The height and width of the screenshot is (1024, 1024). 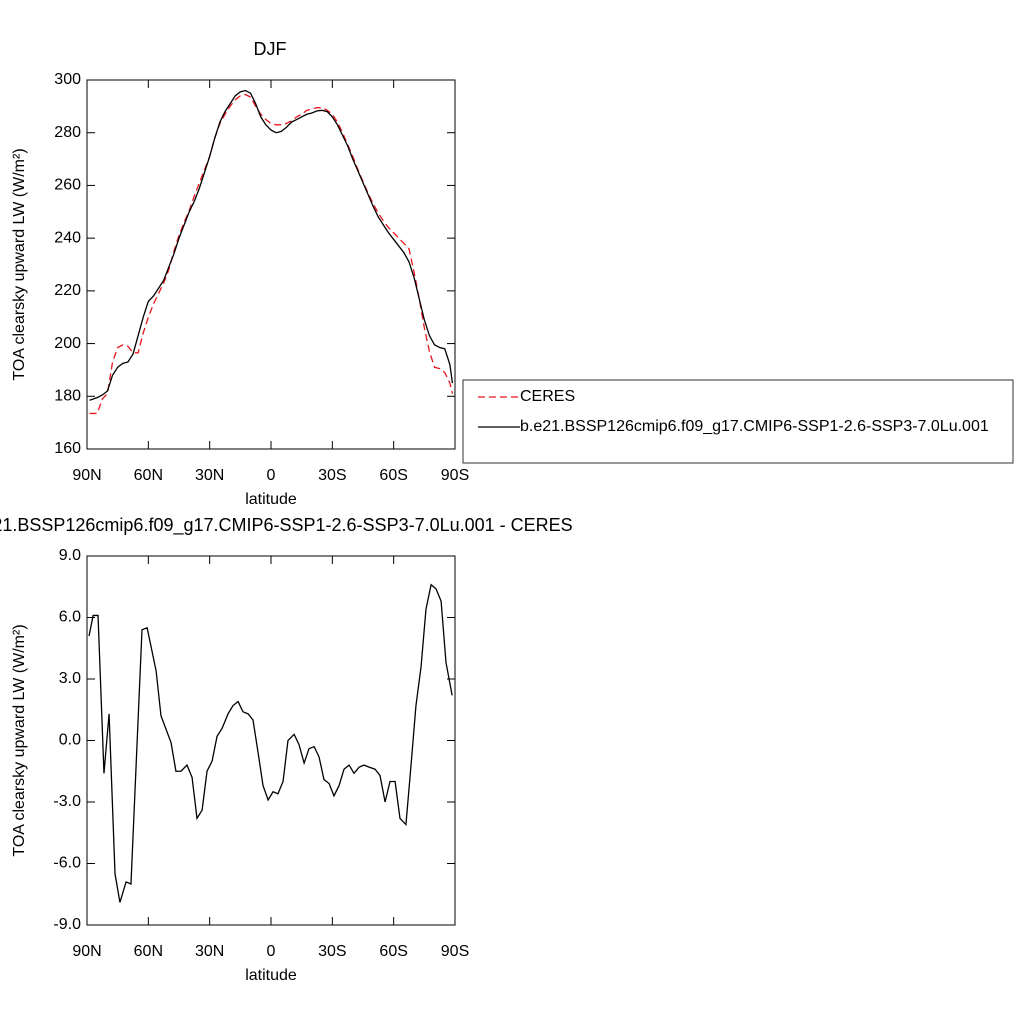 What do you see at coordinates (67, 343) in the screenshot?
I see `y-tick-label: 200` at bounding box center [67, 343].